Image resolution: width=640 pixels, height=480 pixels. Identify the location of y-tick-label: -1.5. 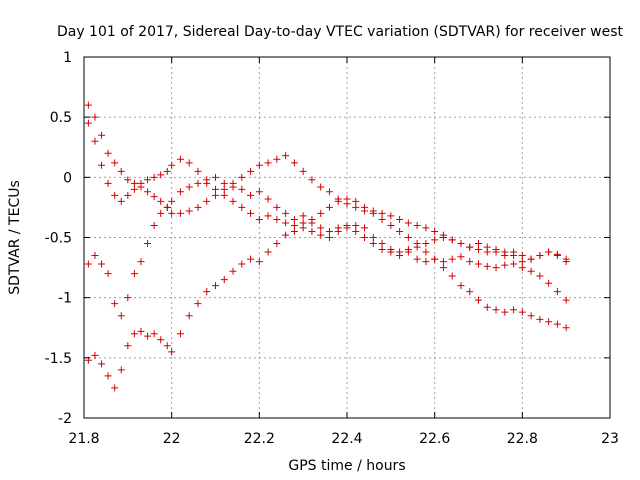
(58, 359).